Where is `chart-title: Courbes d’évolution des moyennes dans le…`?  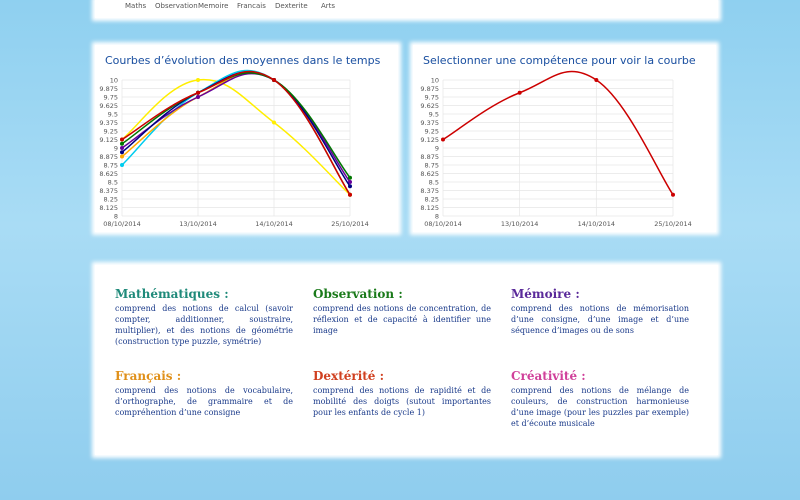
chart-title: Courbes d’évolution des moyennes dans le… is located at coordinates (243, 60).